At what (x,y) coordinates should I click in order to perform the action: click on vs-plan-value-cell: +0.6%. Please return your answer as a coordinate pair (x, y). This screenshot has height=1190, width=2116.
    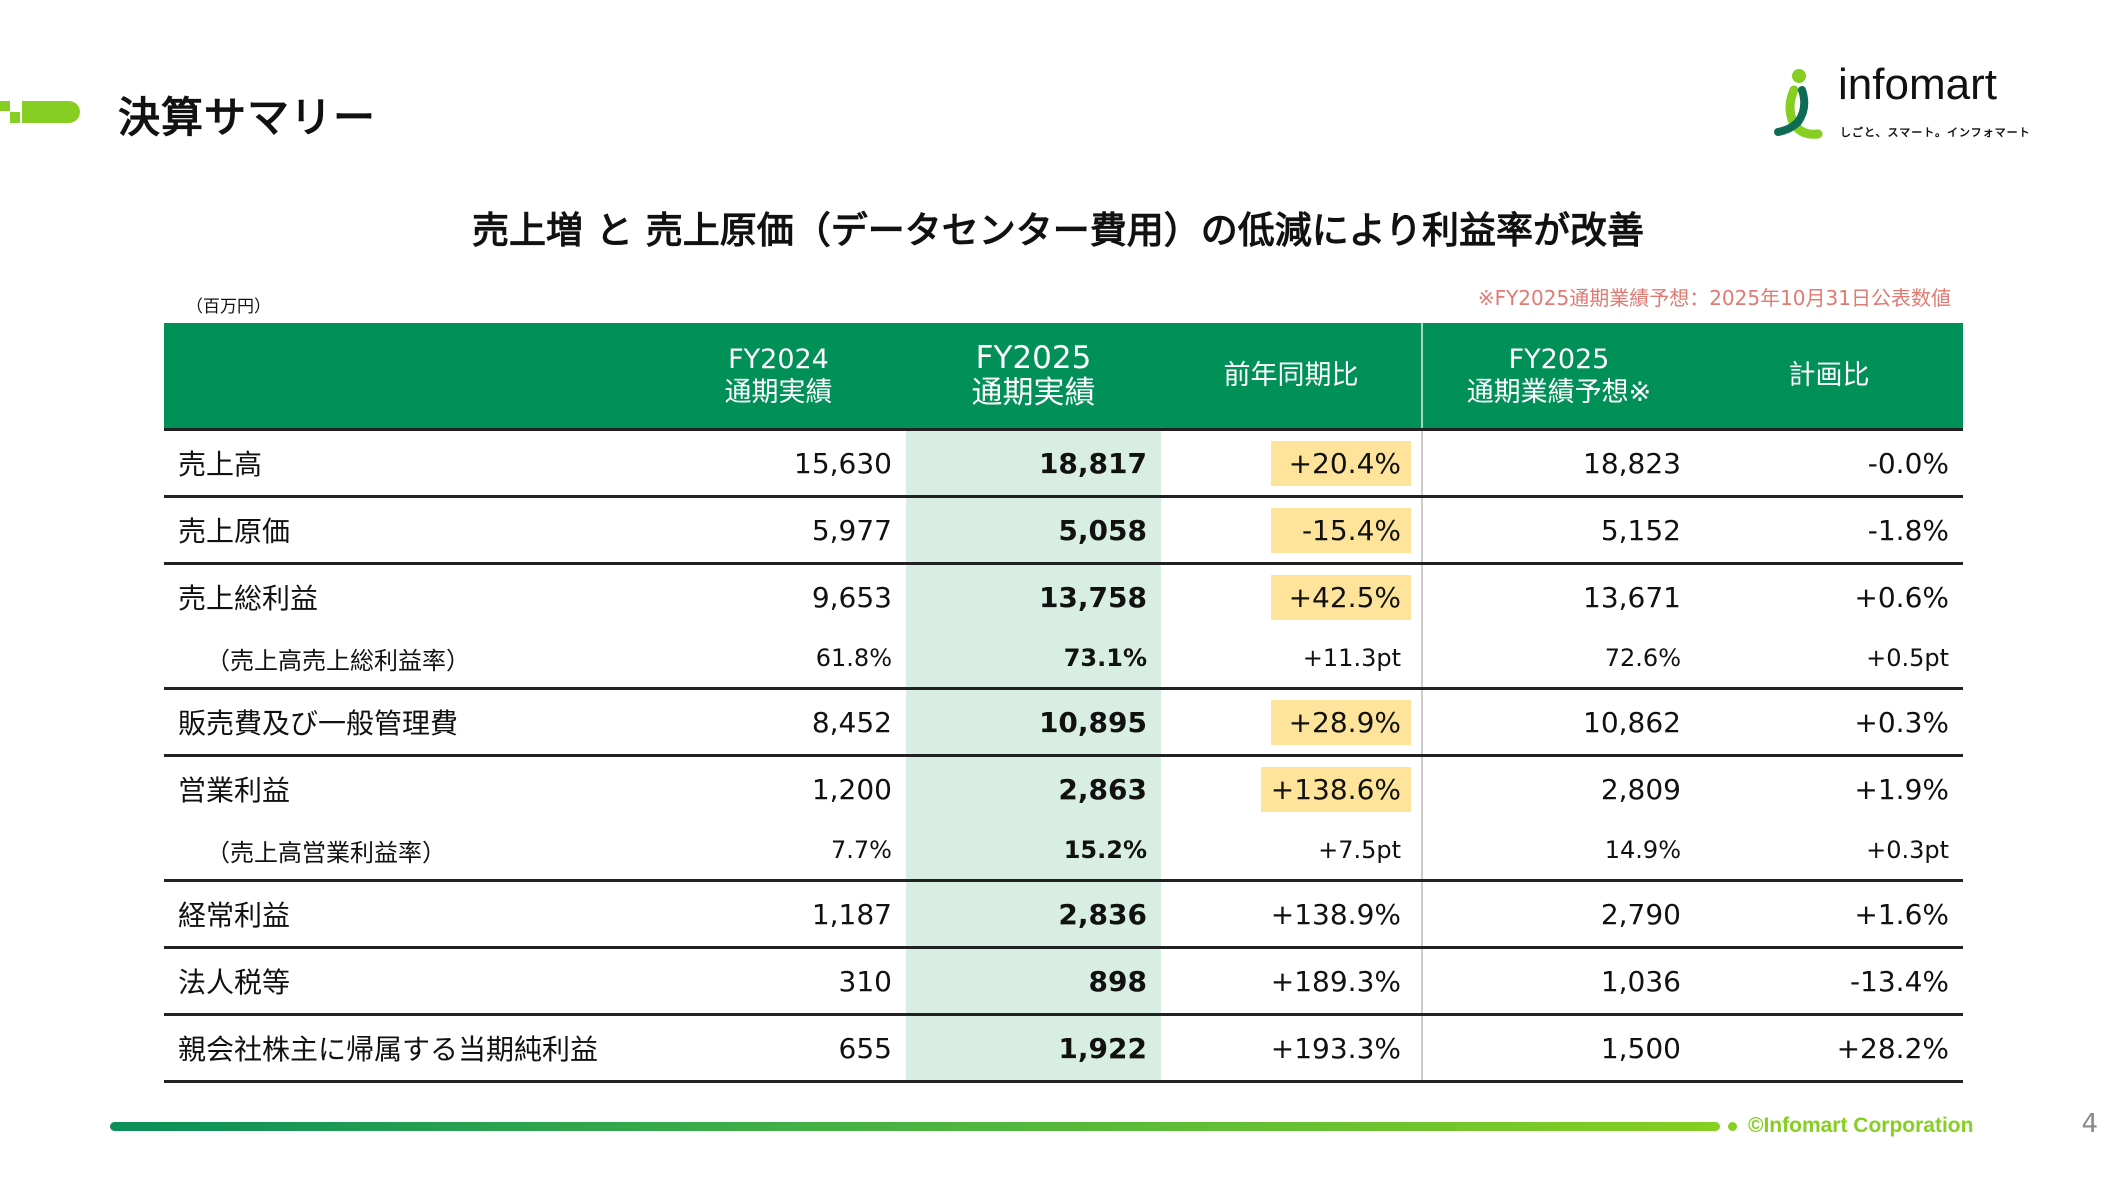
    Looking at the image, I should click on (1829, 595).